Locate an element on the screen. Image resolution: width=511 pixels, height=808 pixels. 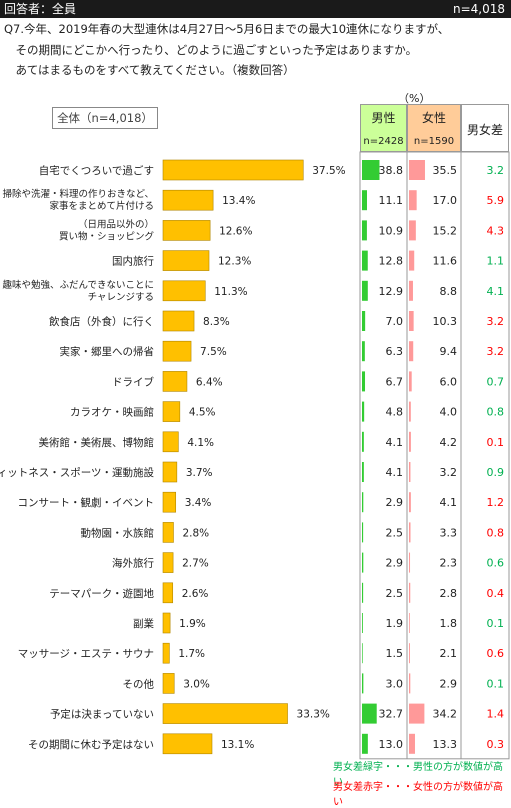
unit-label: （%） is located at coordinates (414, 98).